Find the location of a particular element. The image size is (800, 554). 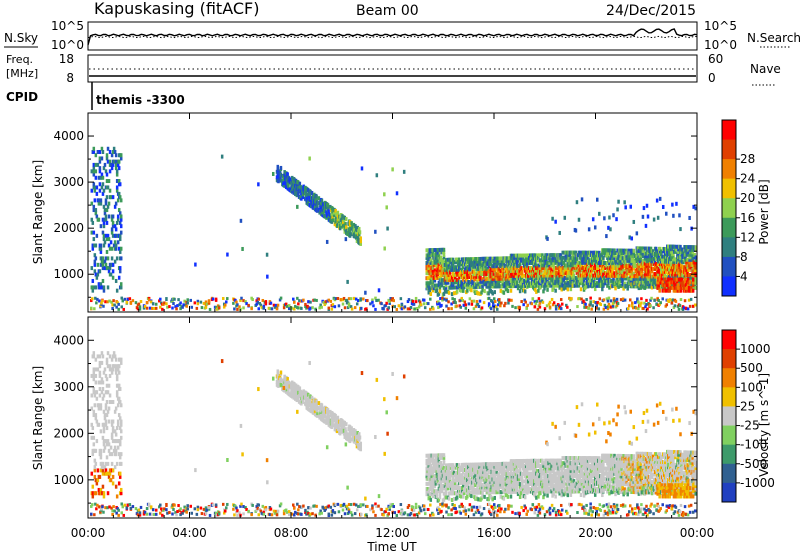

nsearch-tick-bottom: 10^0 is located at coordinates (720, 45).